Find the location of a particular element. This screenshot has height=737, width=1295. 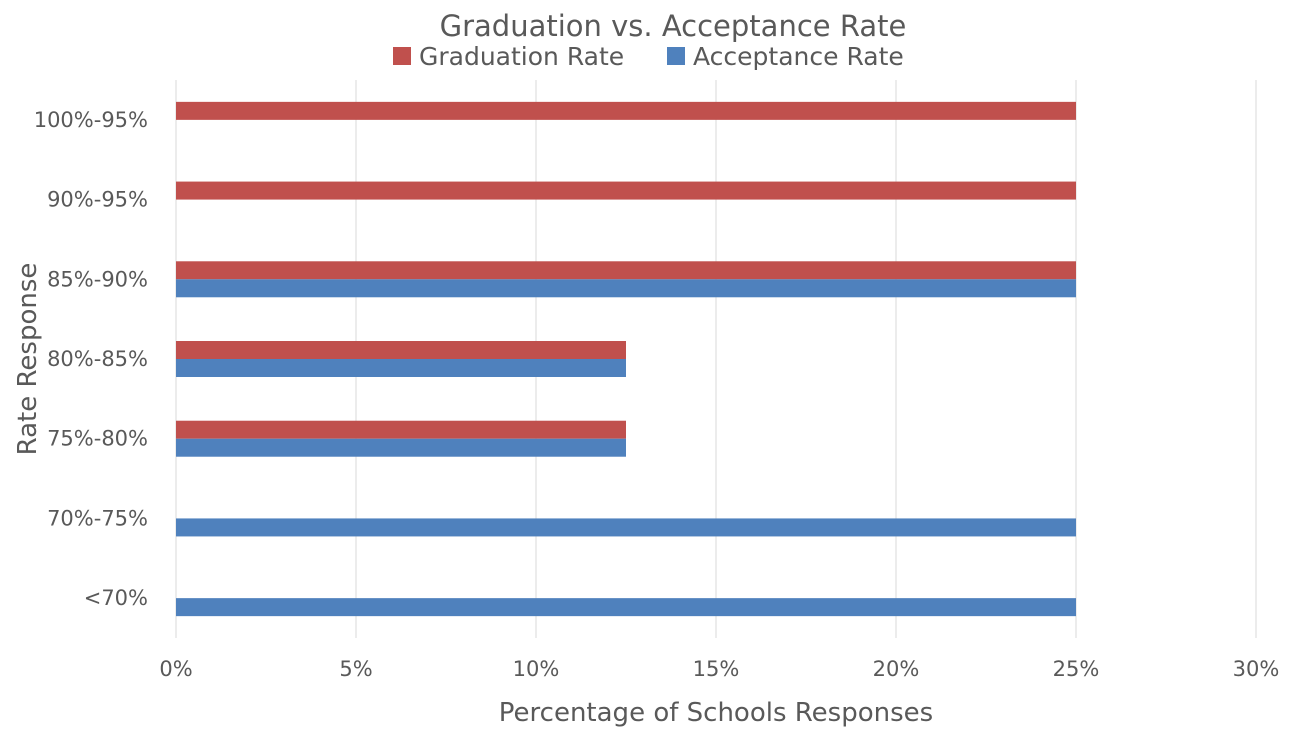

x-axis-tick-labels: 0% 5% 10% 15% 20% 25% 30% is located at coordinates (719, 669).